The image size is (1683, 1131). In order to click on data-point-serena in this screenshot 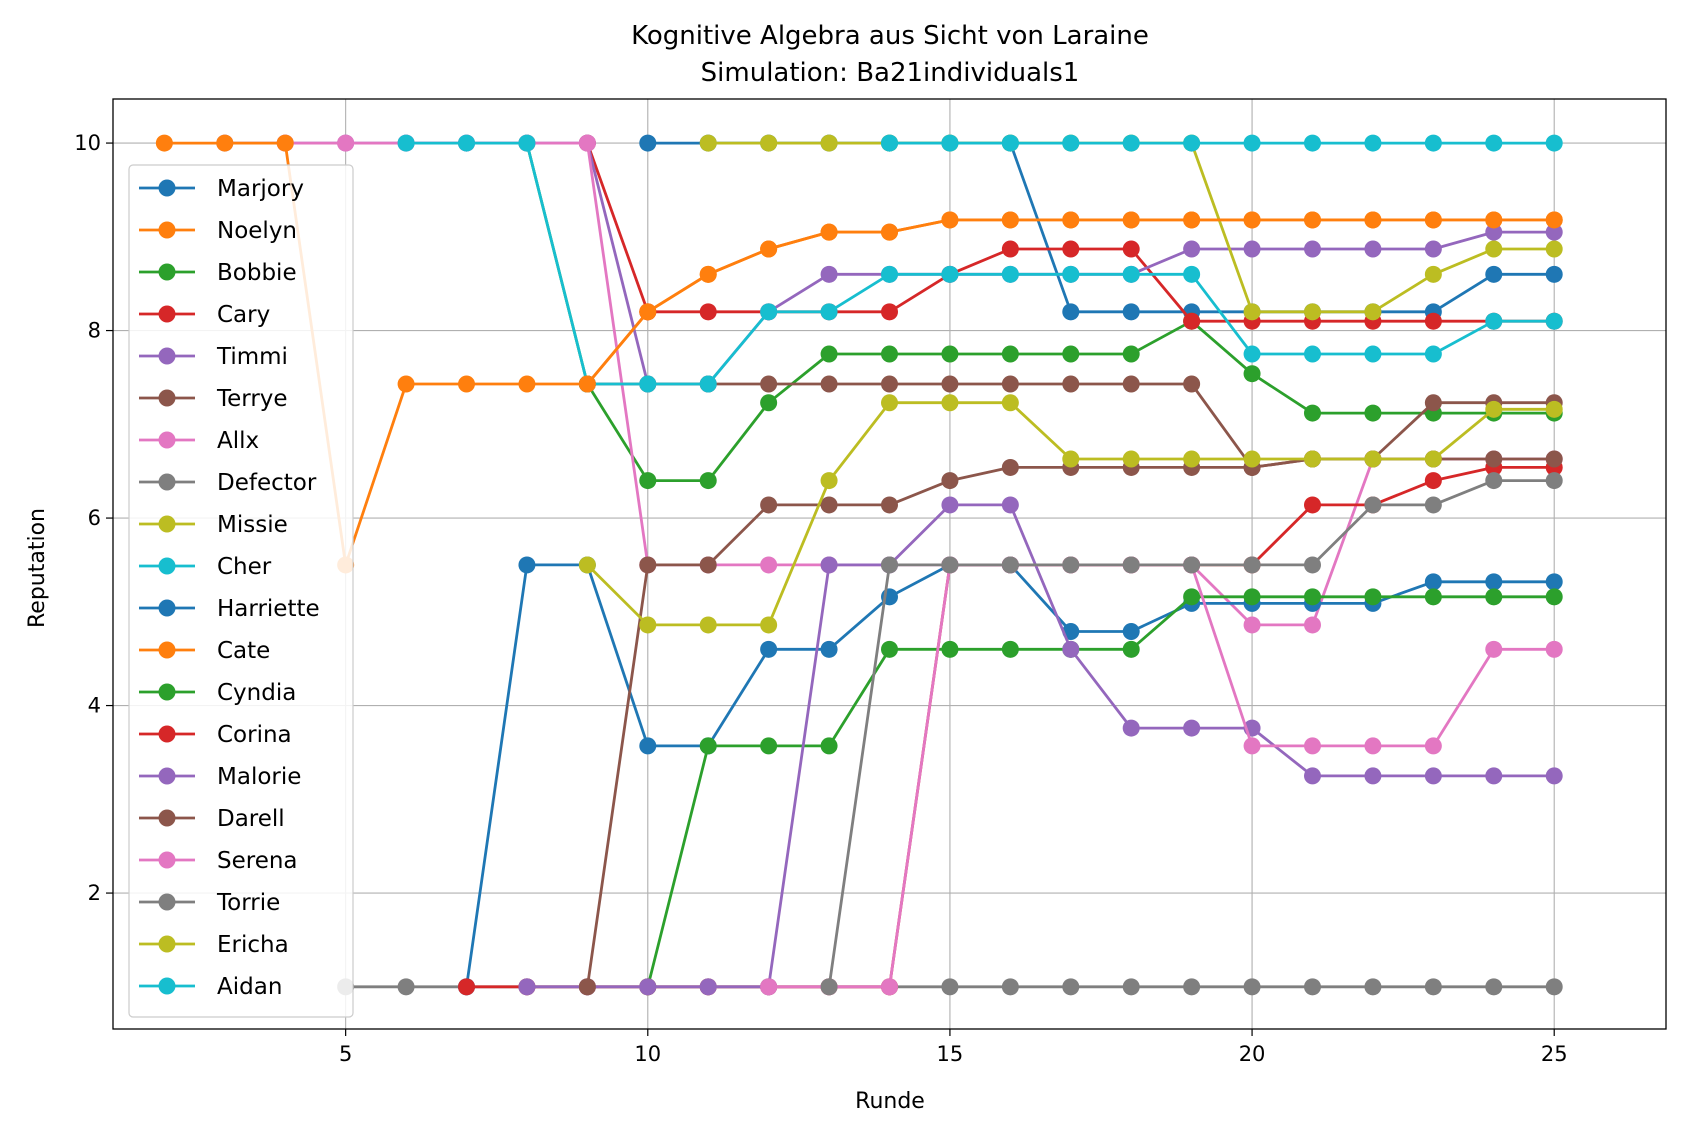, I will do `click(1494, 649)`.